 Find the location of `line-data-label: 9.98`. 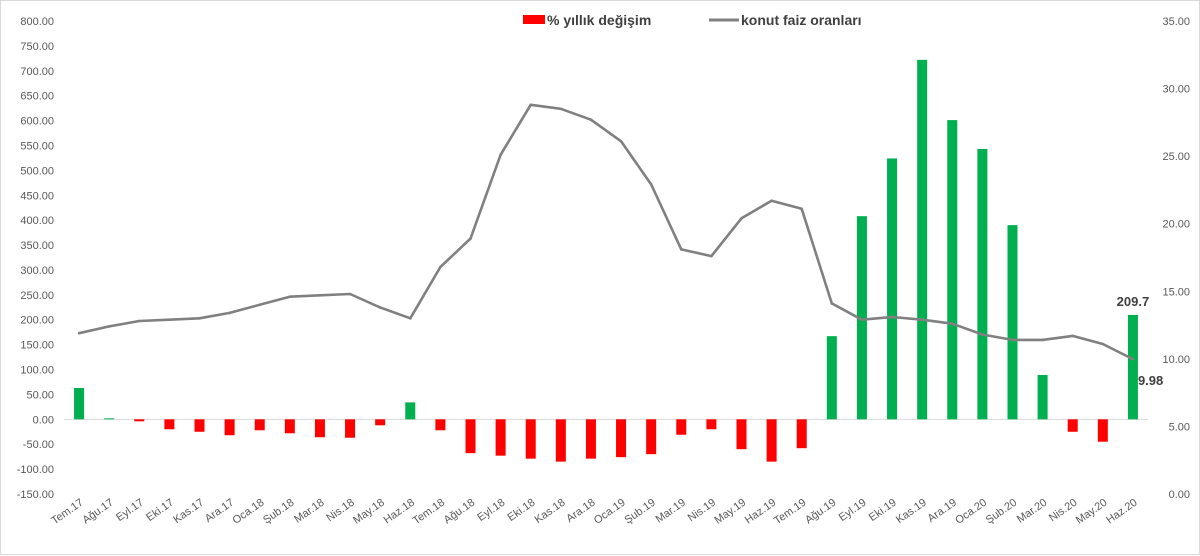

line-data-label: 9.98 is located at coordinates (1150, 380).